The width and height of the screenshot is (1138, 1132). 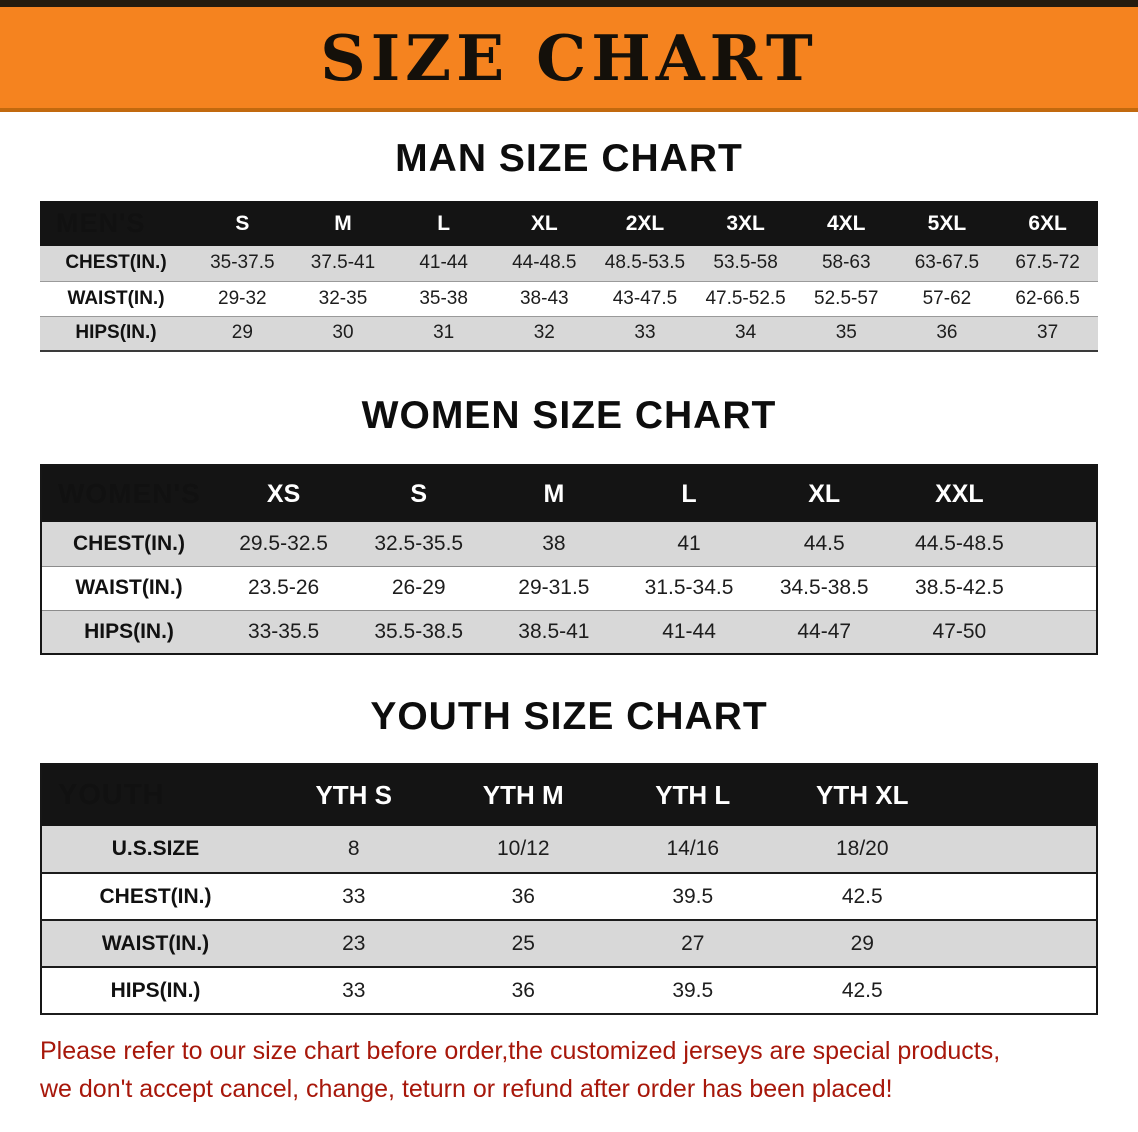 I want to click on table-row: WAIST(IN.) 23 25 27 29, so click(x=569, y=944).